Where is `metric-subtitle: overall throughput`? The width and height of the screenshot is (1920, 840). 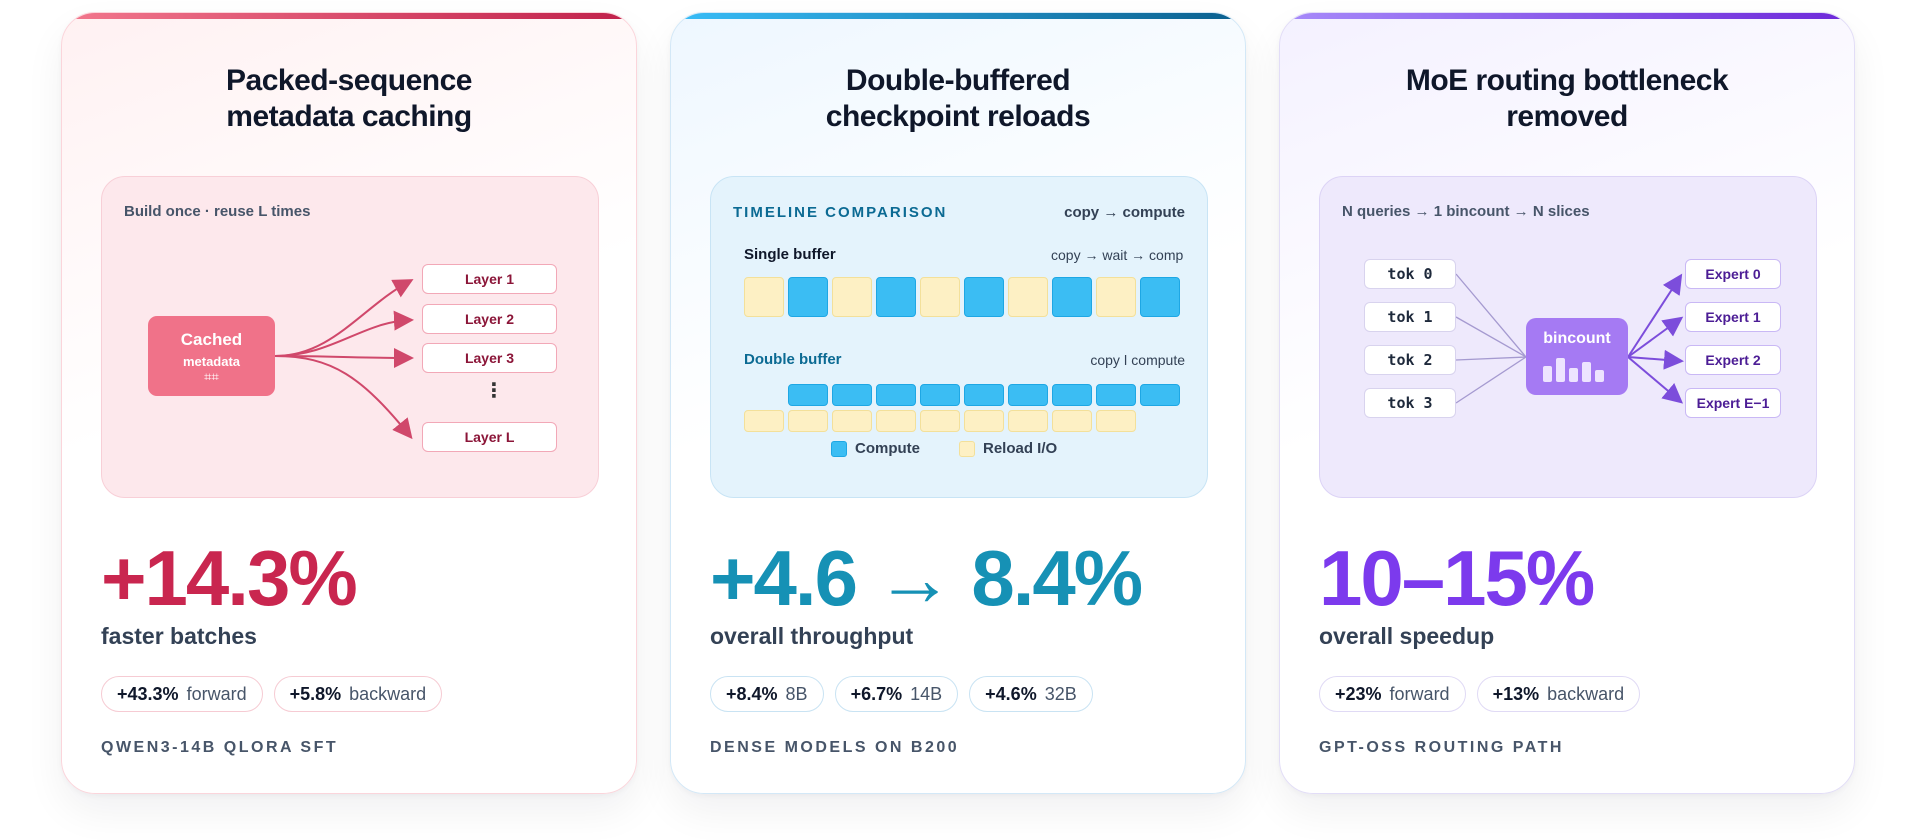 metric-subtitle: overall throughput is located at coordinates (812, 636).